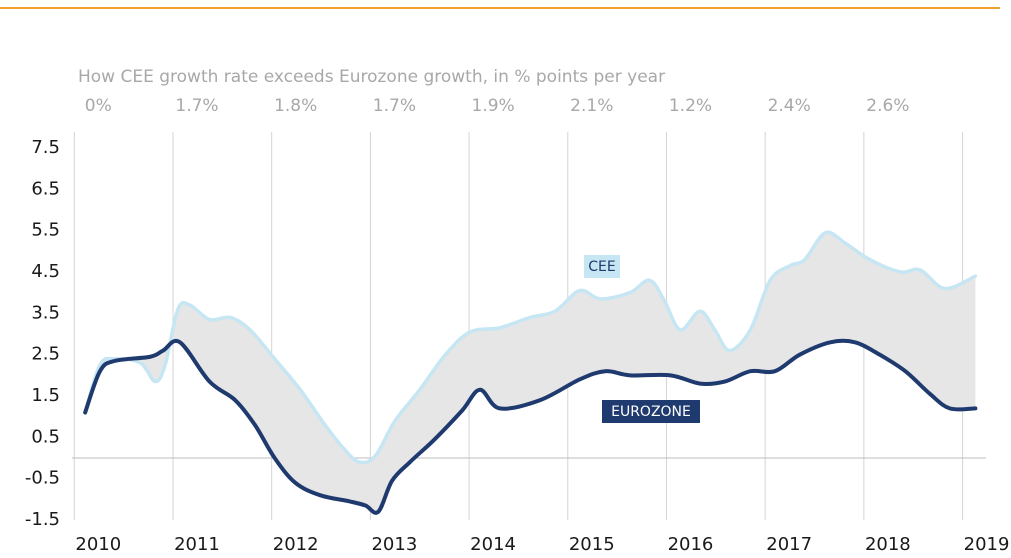 Image resolution: width=1011 pixels, height=558 pixels. I want to click on x-tick-label: 2015, so click(592, 544).